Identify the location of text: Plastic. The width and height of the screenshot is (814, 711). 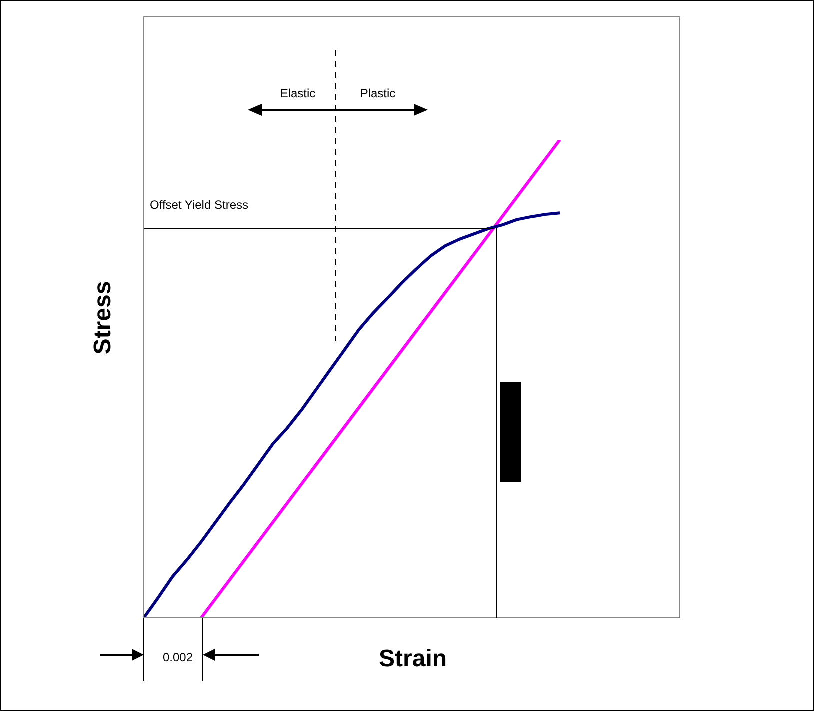
(378, 93).